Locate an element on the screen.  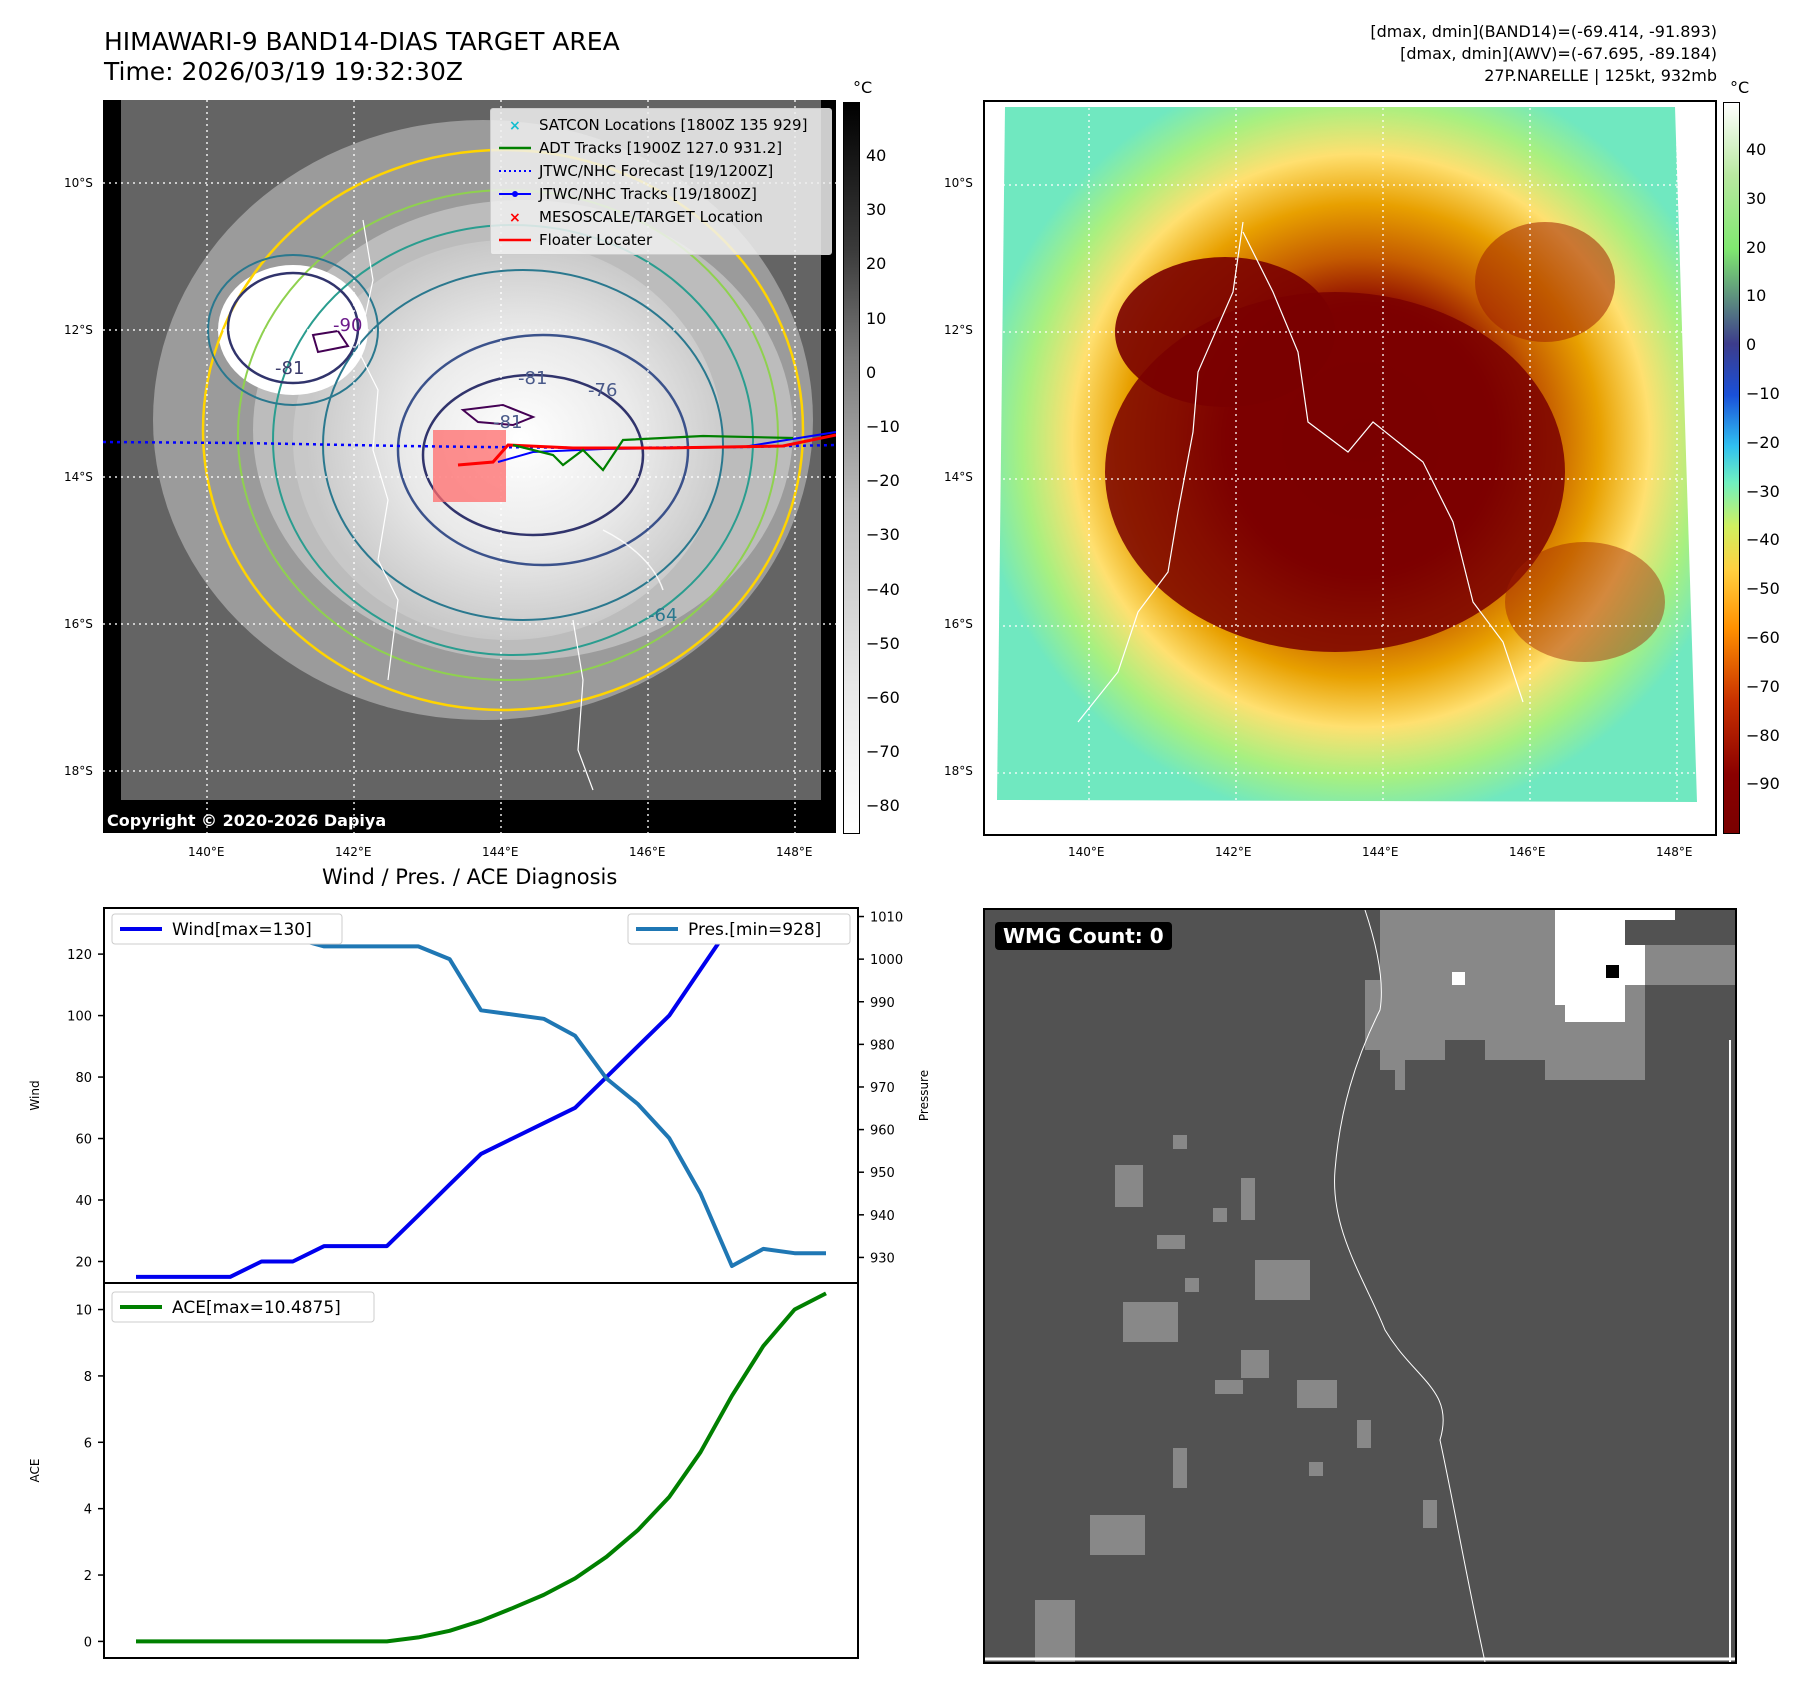
legend-entry: × MESOSCALE/TARGET Location is located at coordinates (662, 217).